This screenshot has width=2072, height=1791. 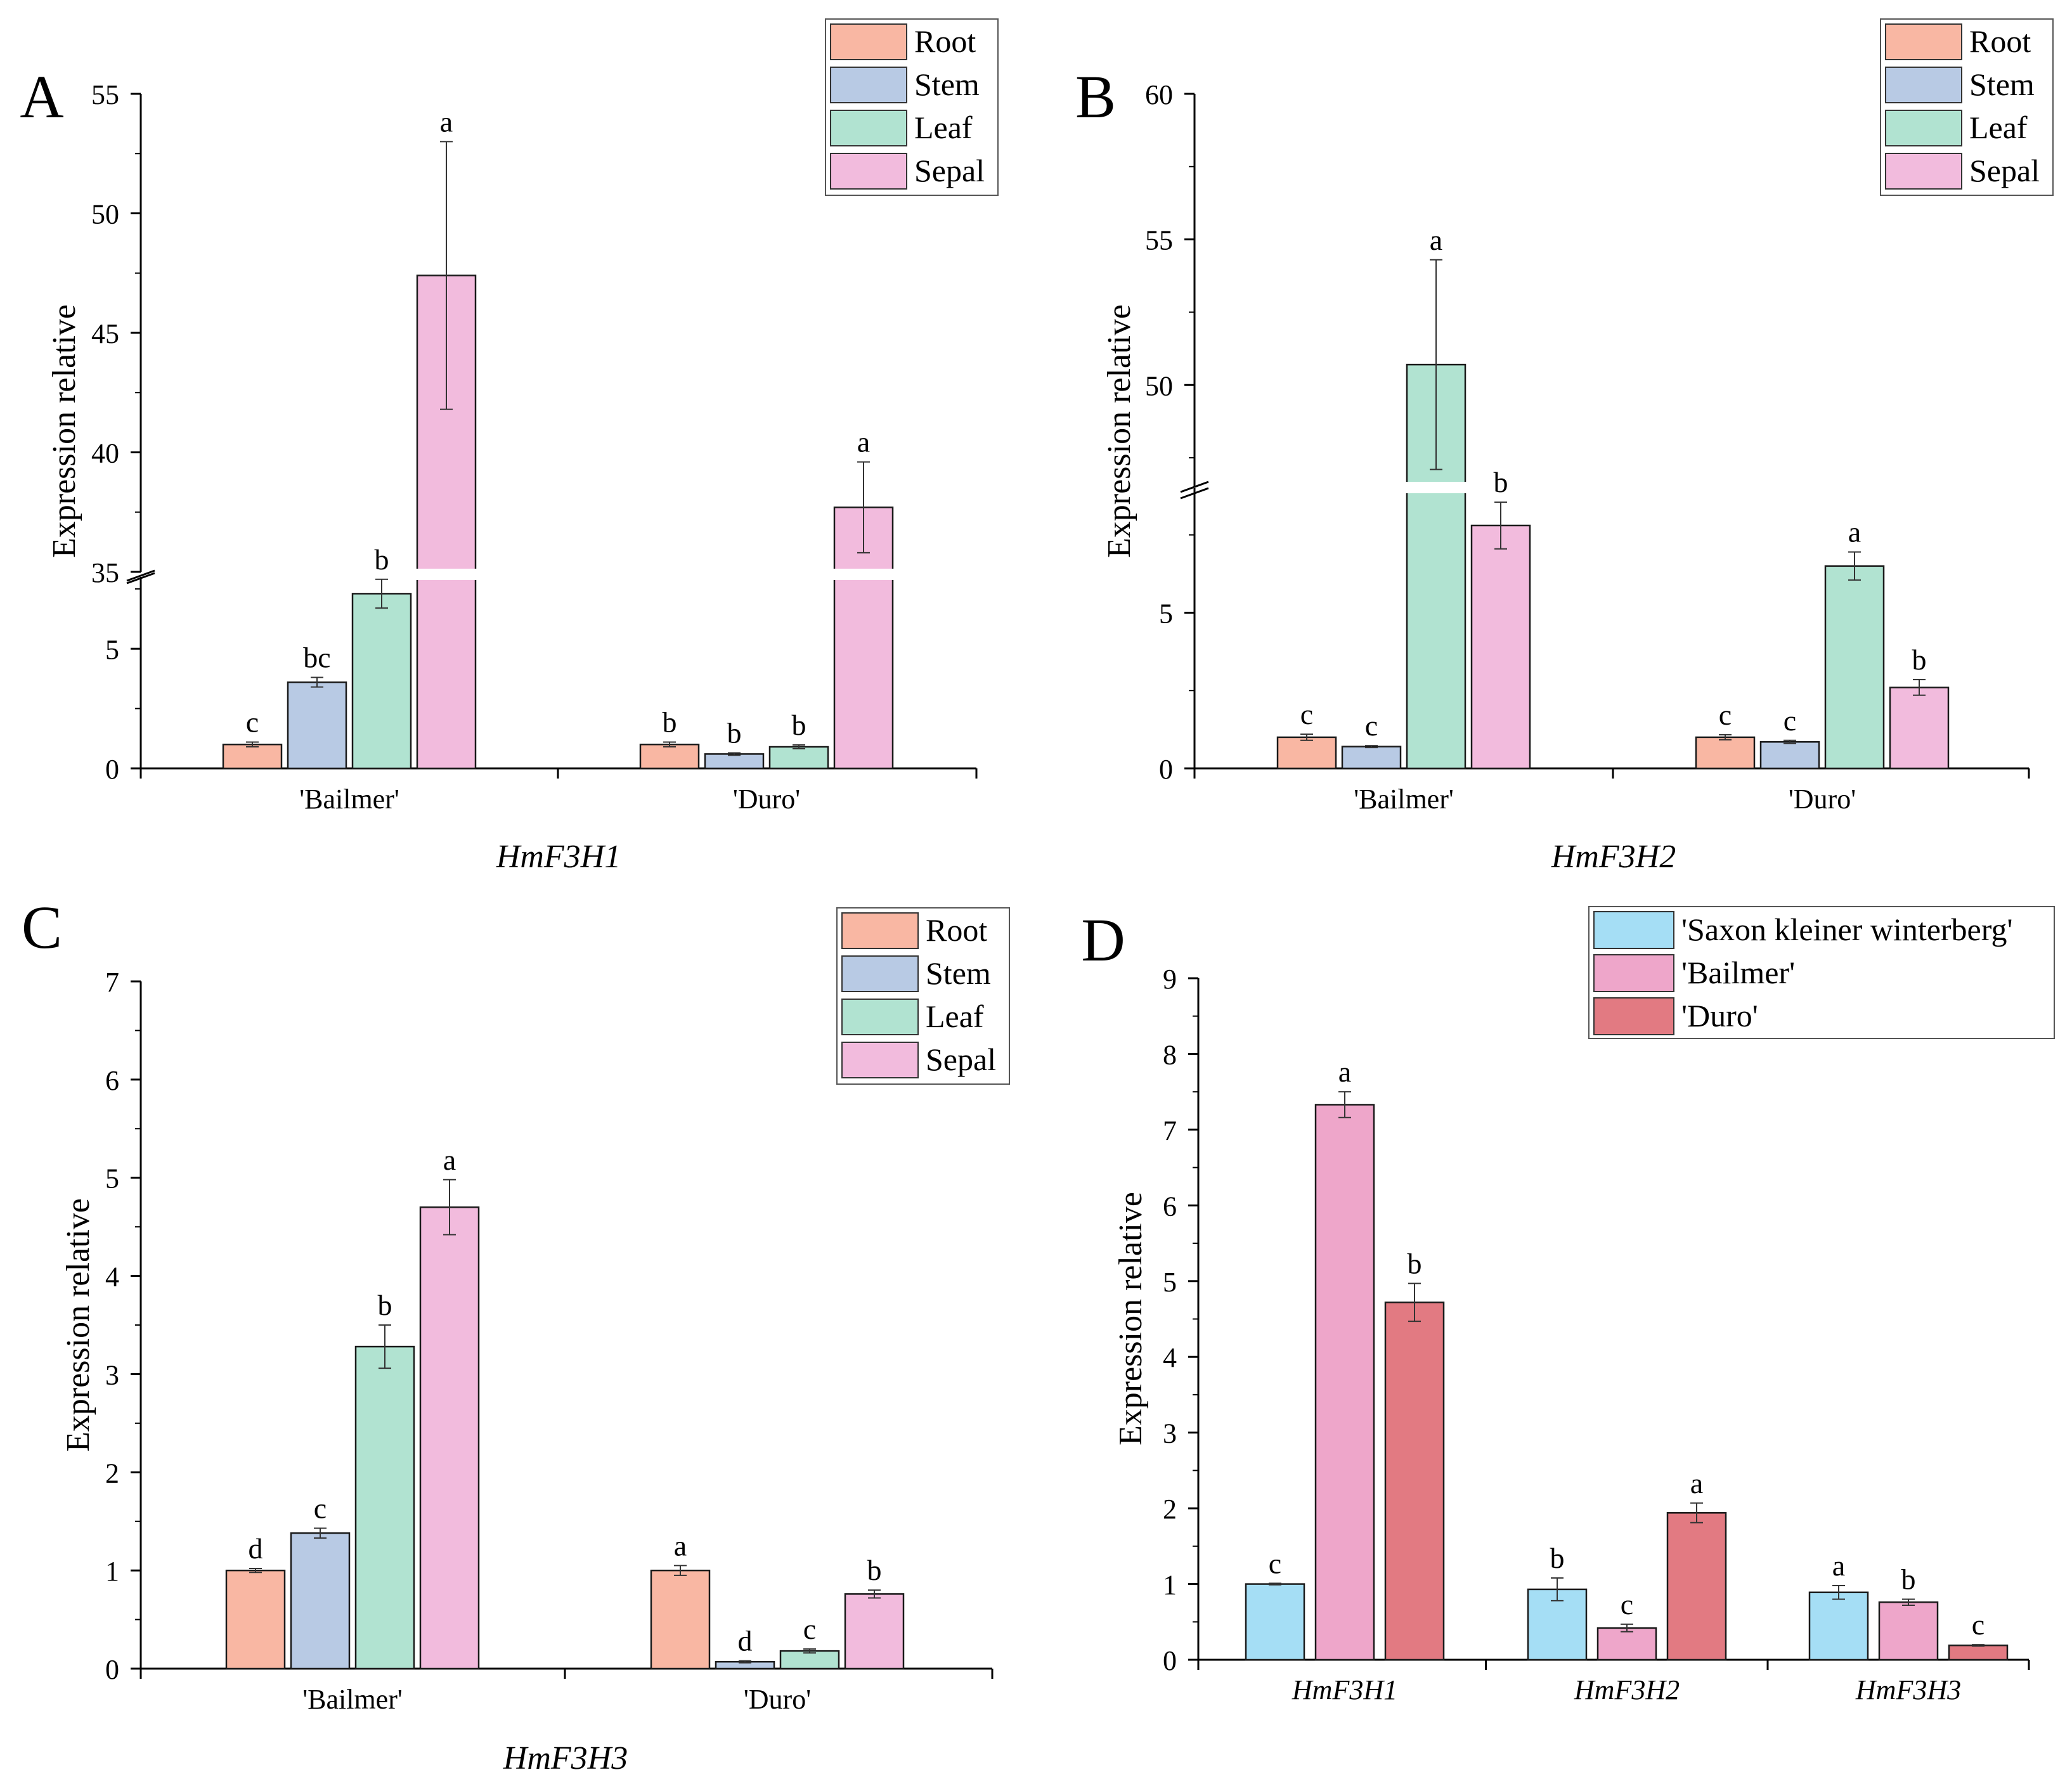 I want to click on significance-letter: bc, so click(x=316, y=658).